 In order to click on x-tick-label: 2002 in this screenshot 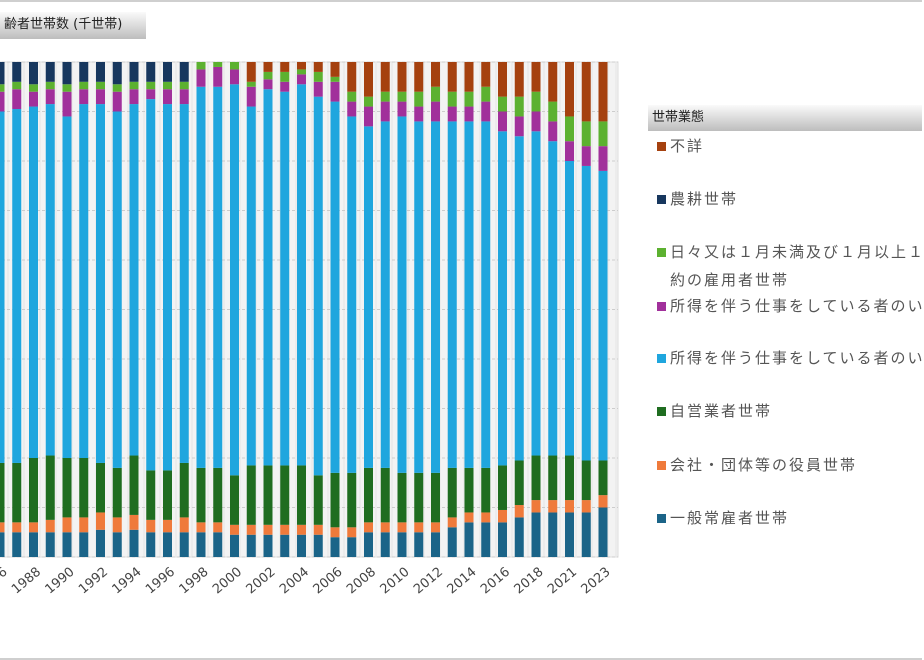, I will do `click(261, 581)`.